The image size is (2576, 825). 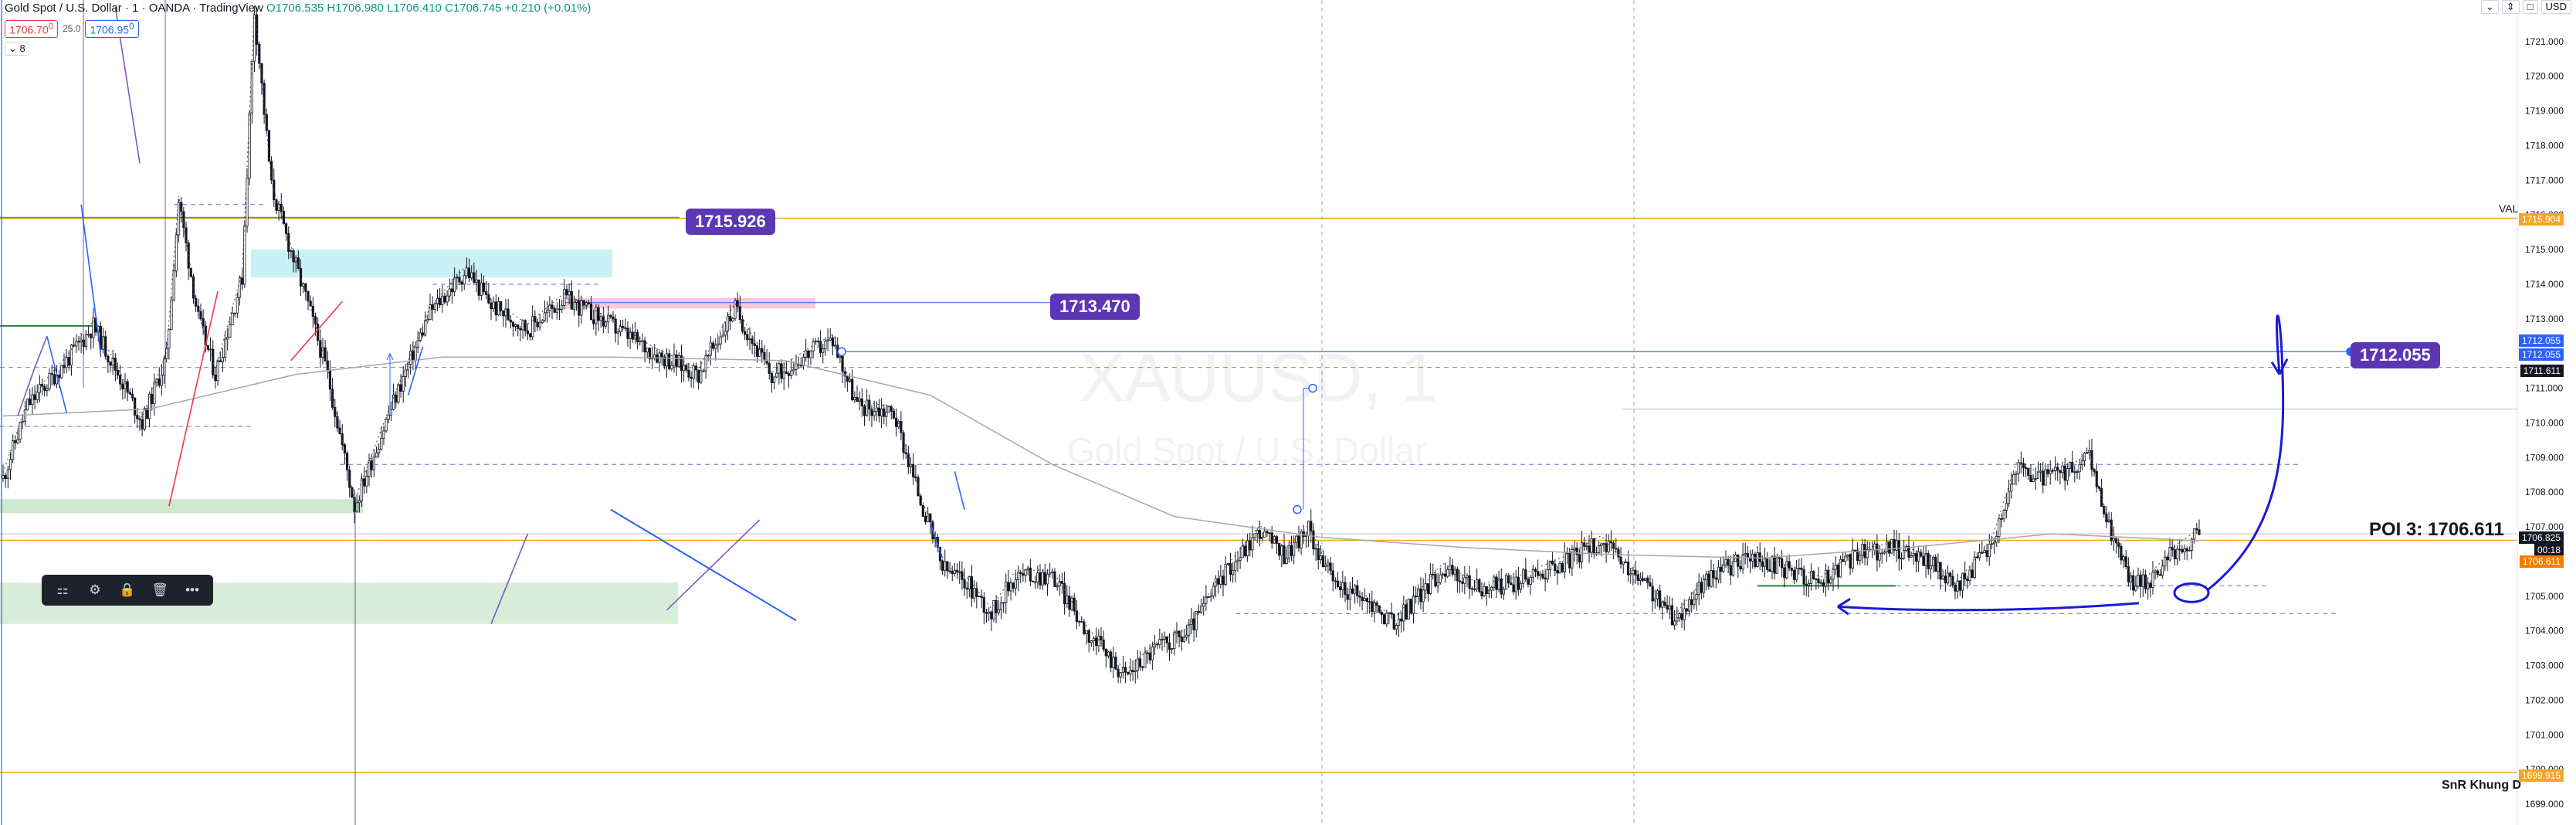 I want to click on buy-button: 1706.950, so click(x=112, y=29).